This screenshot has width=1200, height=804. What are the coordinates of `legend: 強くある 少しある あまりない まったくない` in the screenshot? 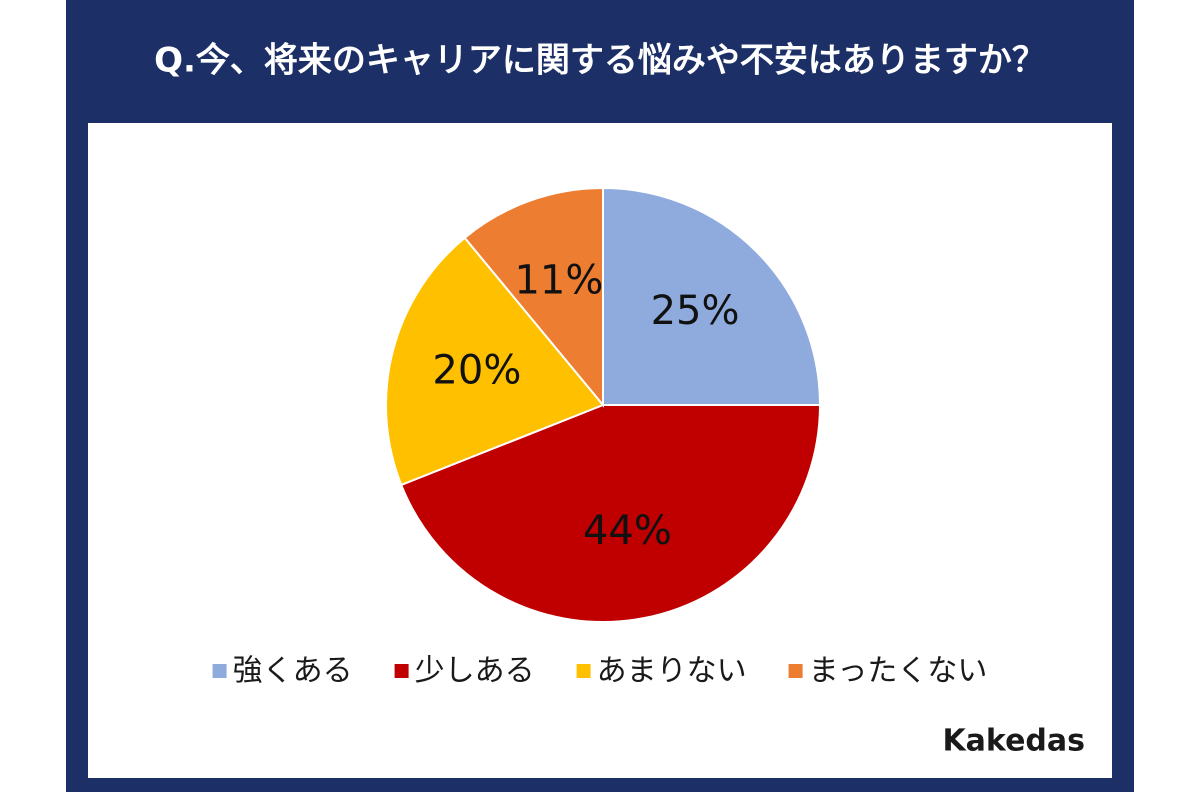 It's located at (600, 671).